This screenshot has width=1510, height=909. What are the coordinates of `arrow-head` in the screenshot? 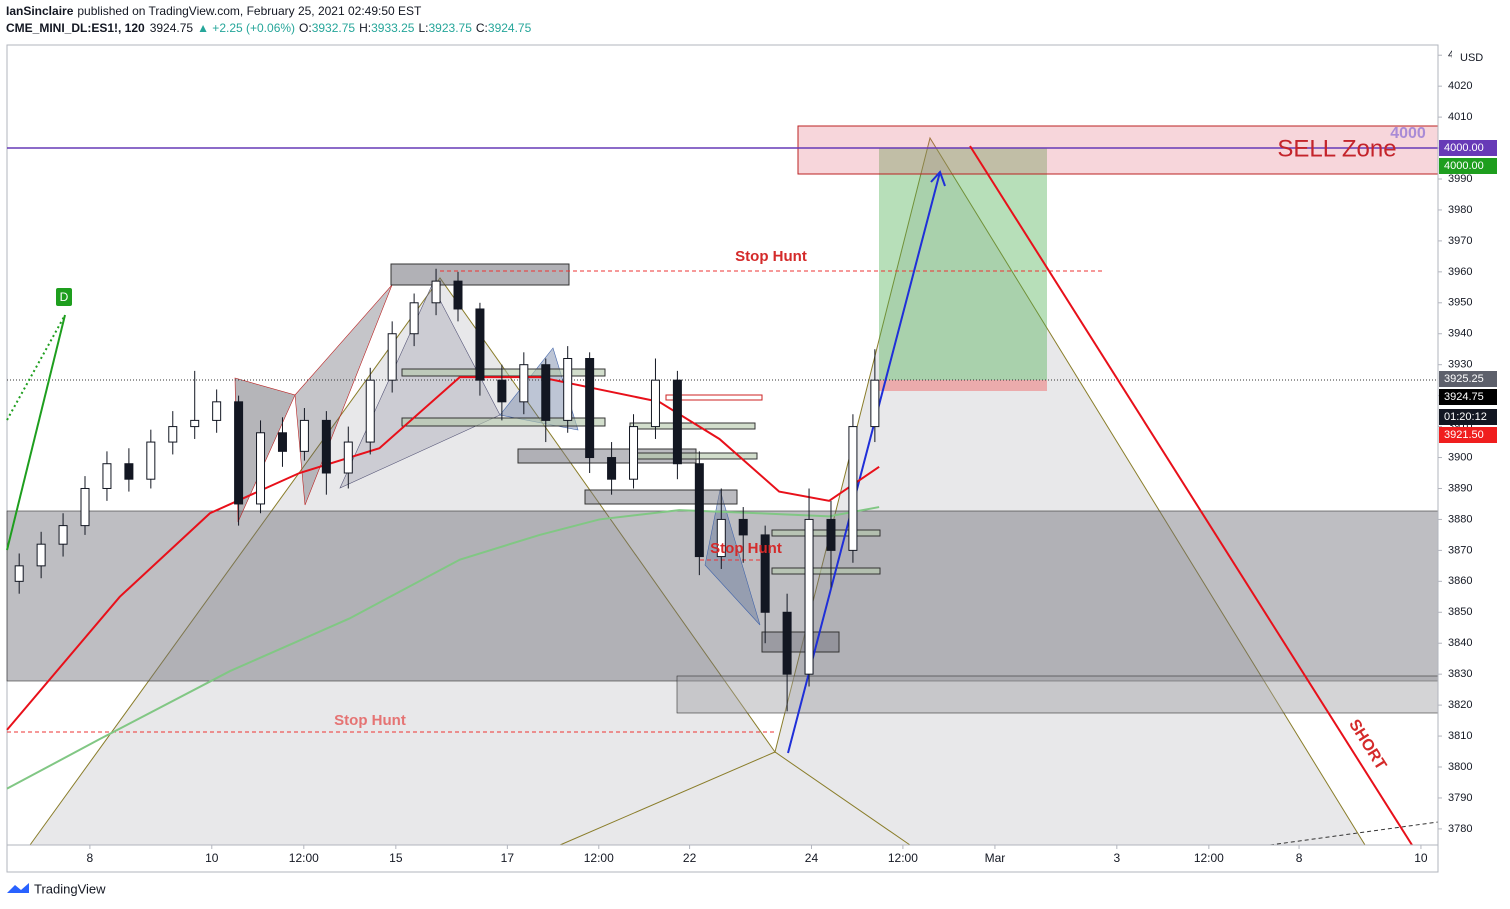 It's located at (938, 178).